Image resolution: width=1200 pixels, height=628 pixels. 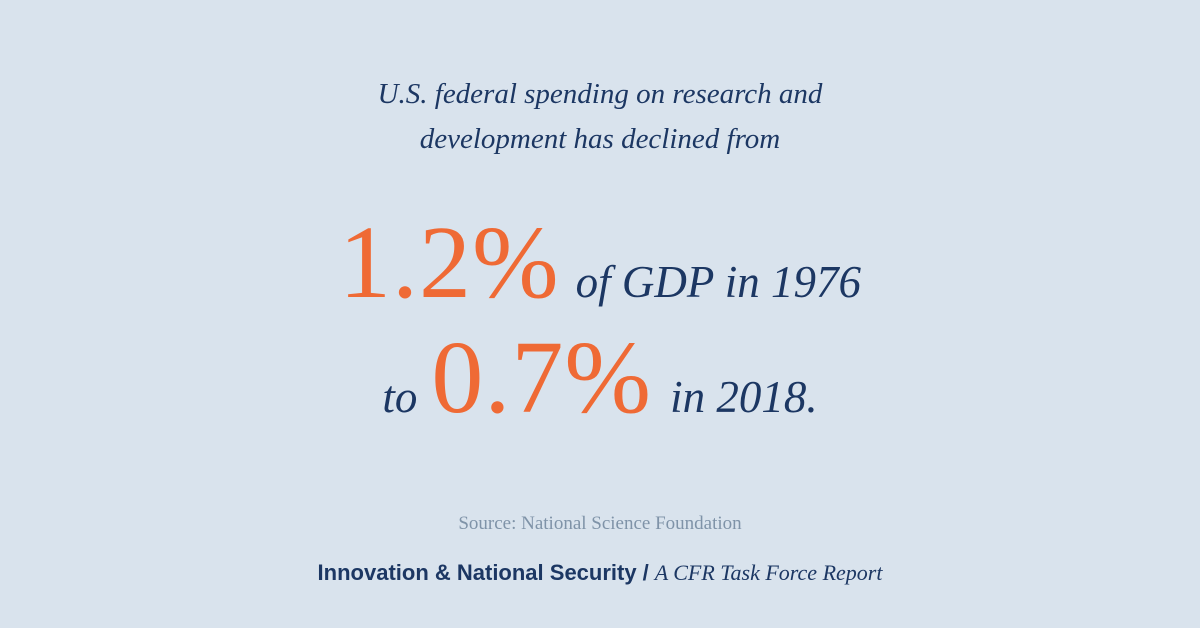 What do you see at coordinates (768, 572) in the screenshot?
I see `footer-report: A CFR Task Force Report` at bounding box center [768, 572].